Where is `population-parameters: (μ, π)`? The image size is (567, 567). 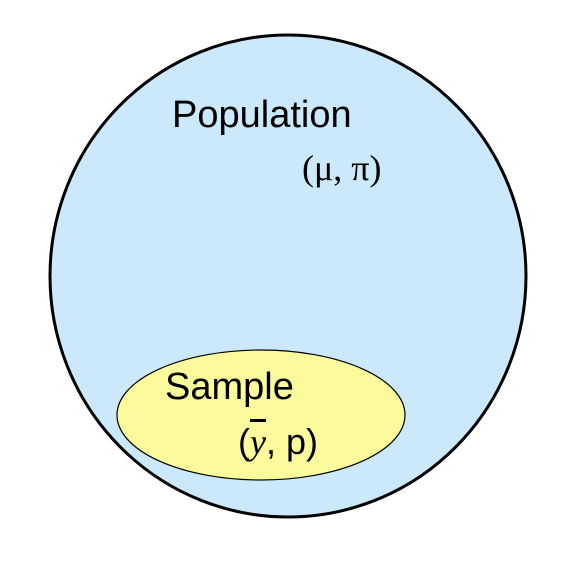 population-parameters: (μ, π) is located at coordinates (342, 168).